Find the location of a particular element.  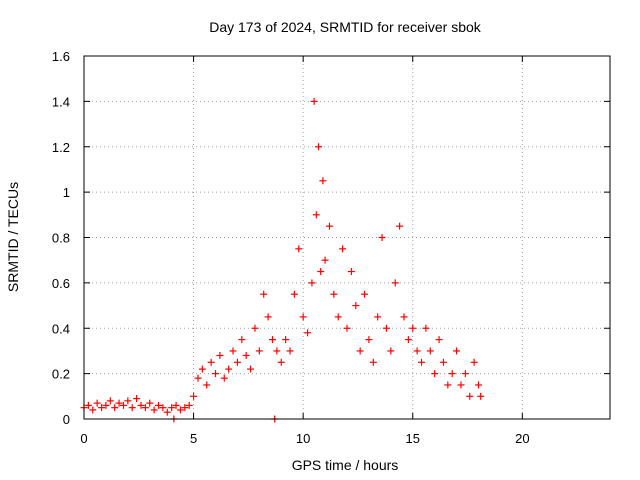

y-tick-label: 1.4 is located at coordinates (61, 101).